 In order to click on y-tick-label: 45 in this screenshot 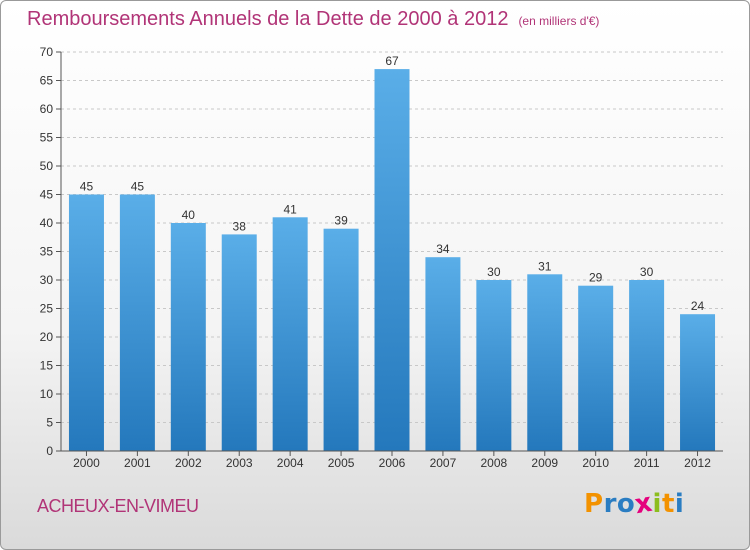, I will do `click(47, 195)`.